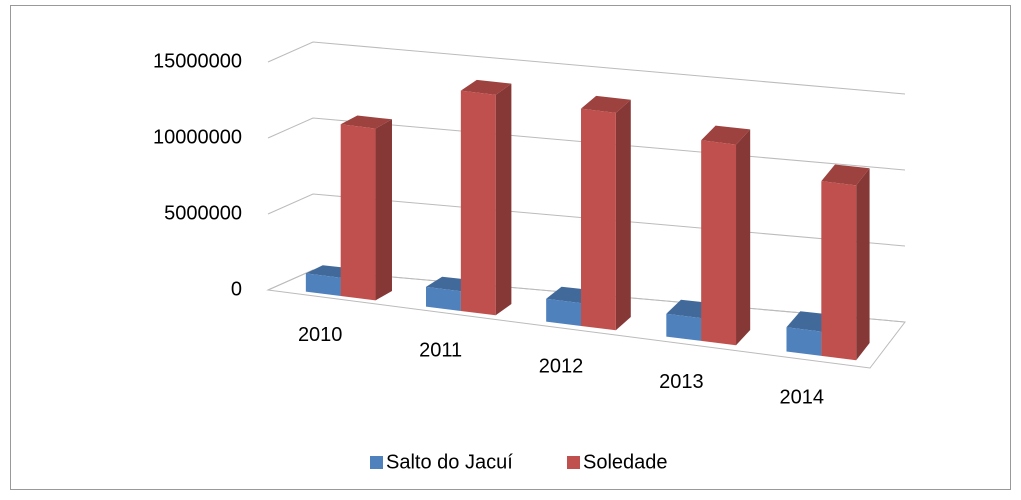  Describe the element at coordinates (320, 335) in the screenshot. I see `x-tick-label: 2010` at that location.